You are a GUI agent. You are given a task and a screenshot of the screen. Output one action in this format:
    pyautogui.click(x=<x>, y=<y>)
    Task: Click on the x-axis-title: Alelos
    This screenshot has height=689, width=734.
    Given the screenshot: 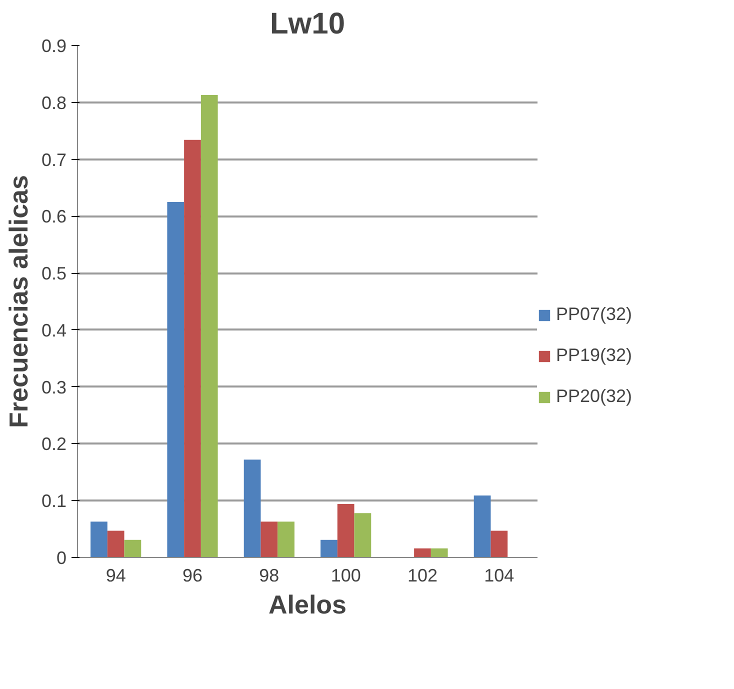 What is the action you would take?
    pyautogui.click(x=307, y=605)
    